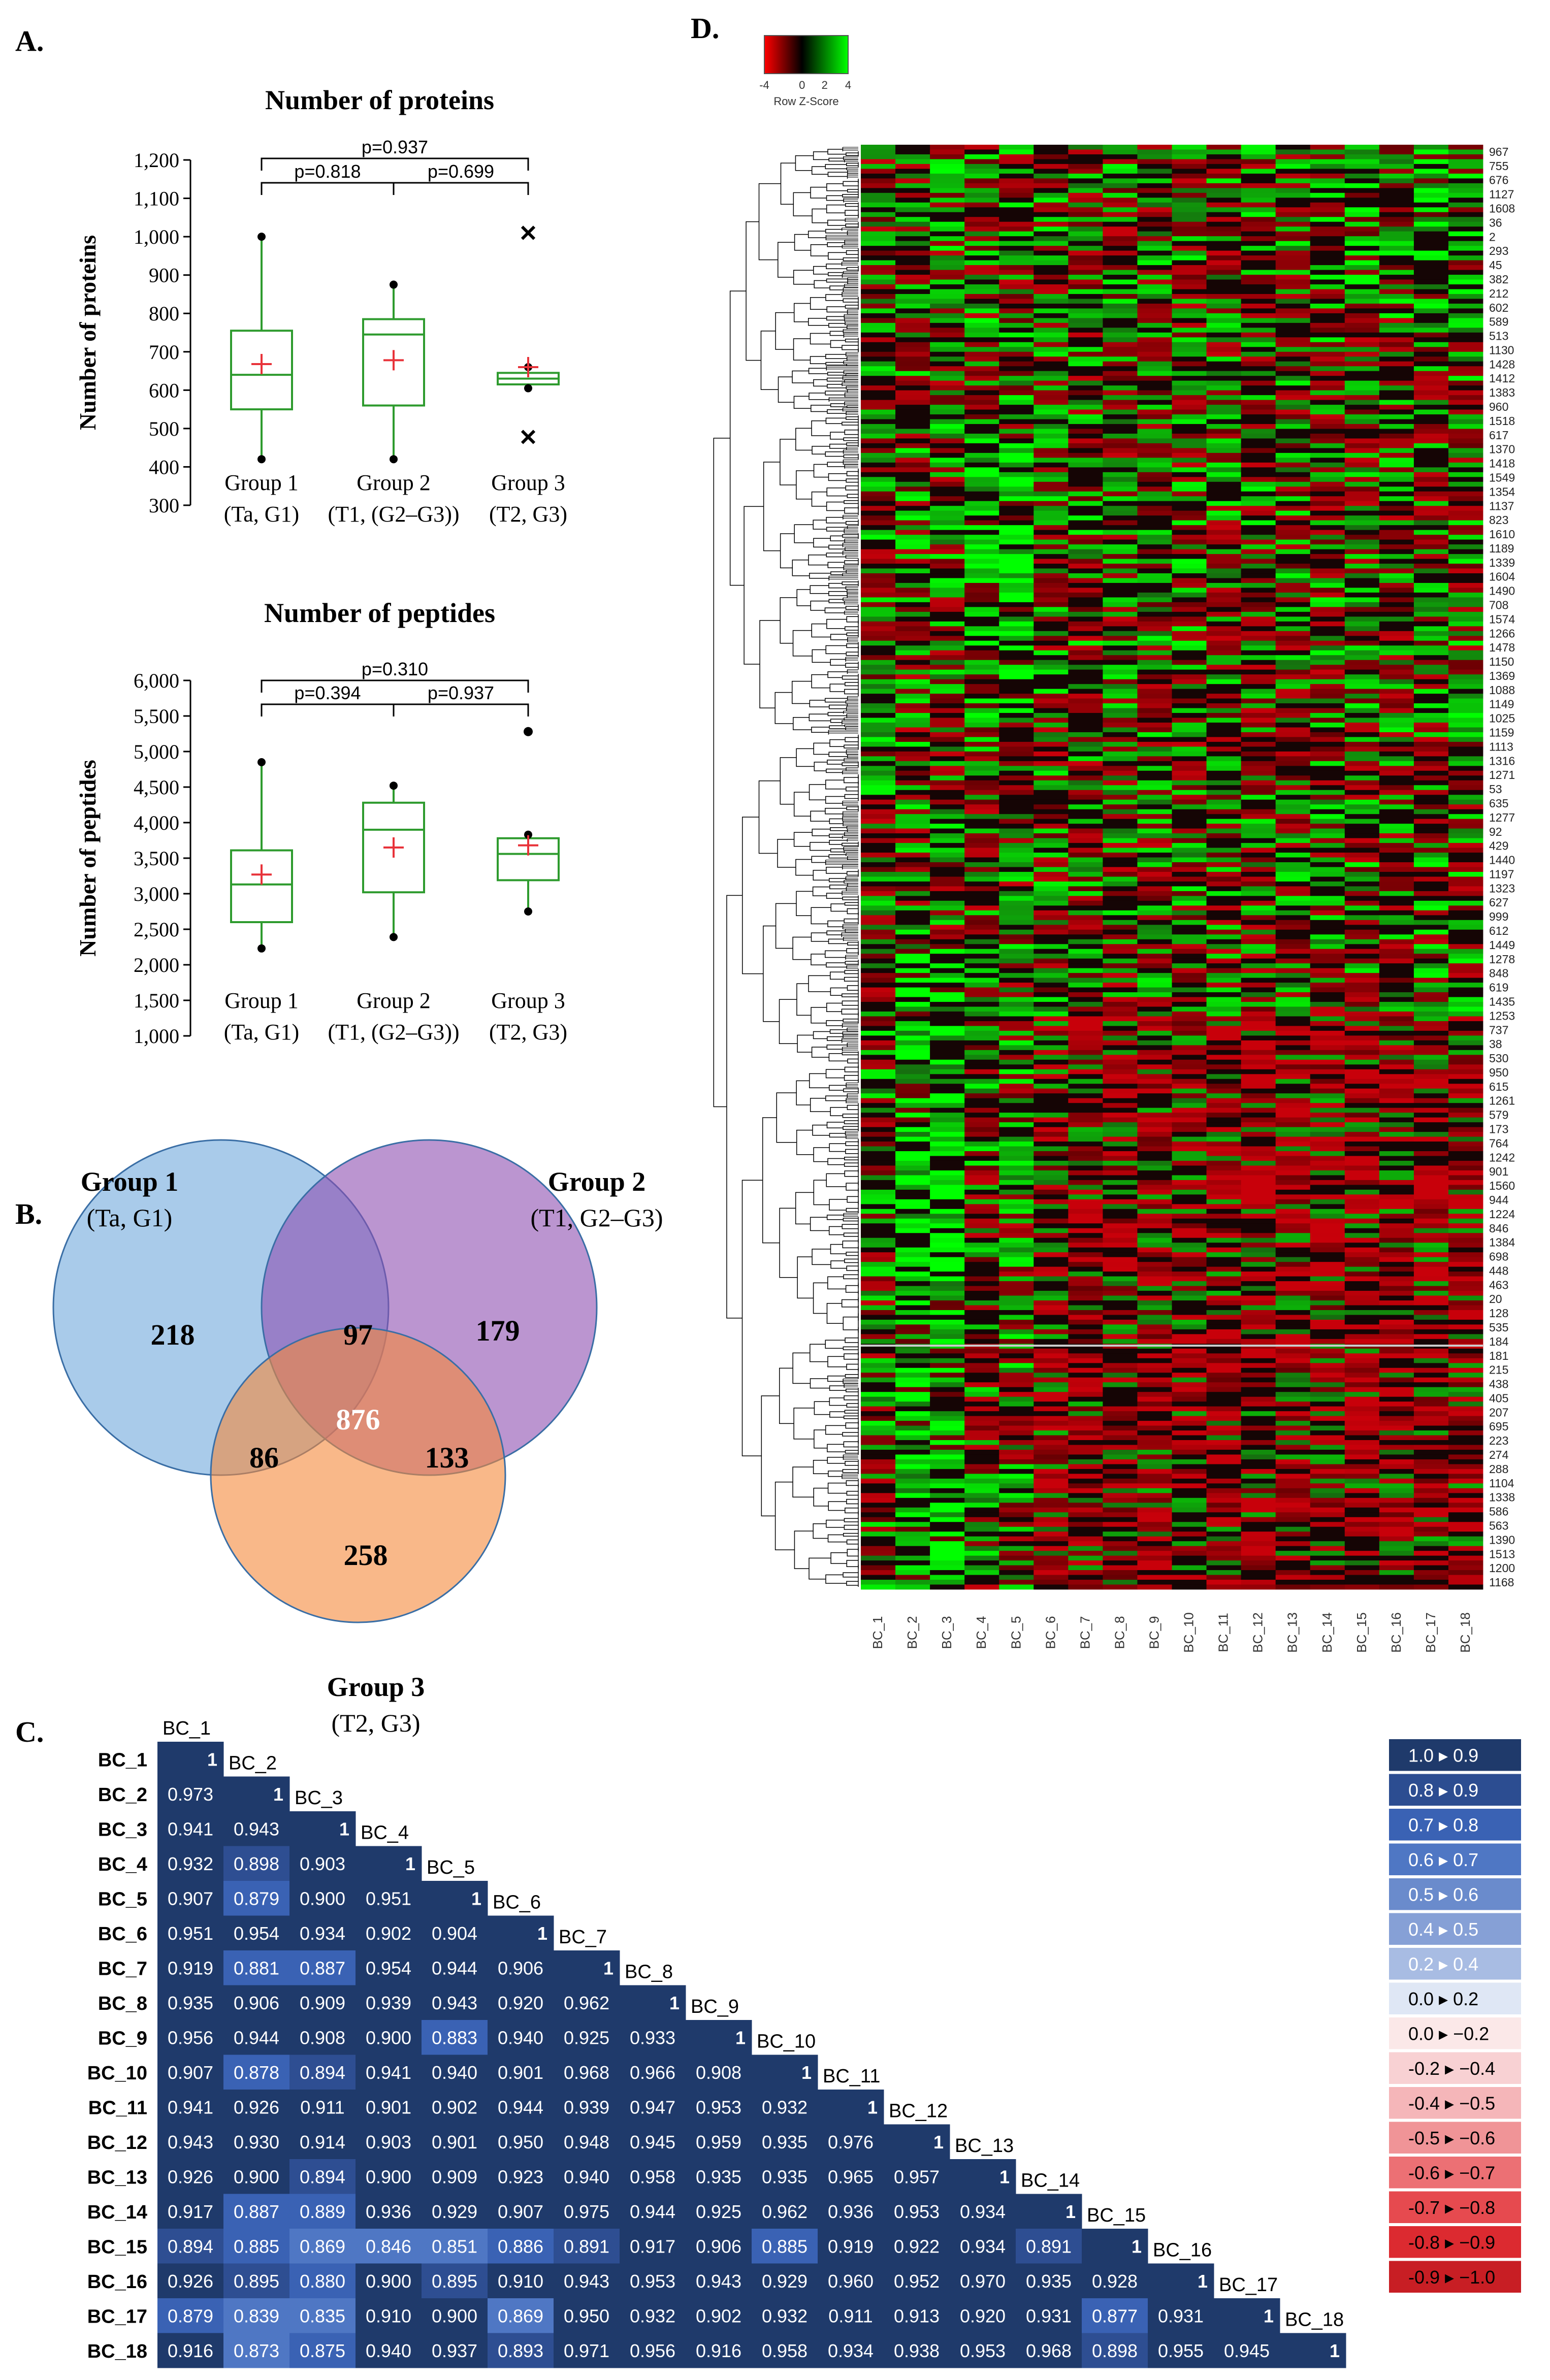  Describe the element at coordinates (322, 2142) in the screenshot. I see `matrix-cell` at that location.